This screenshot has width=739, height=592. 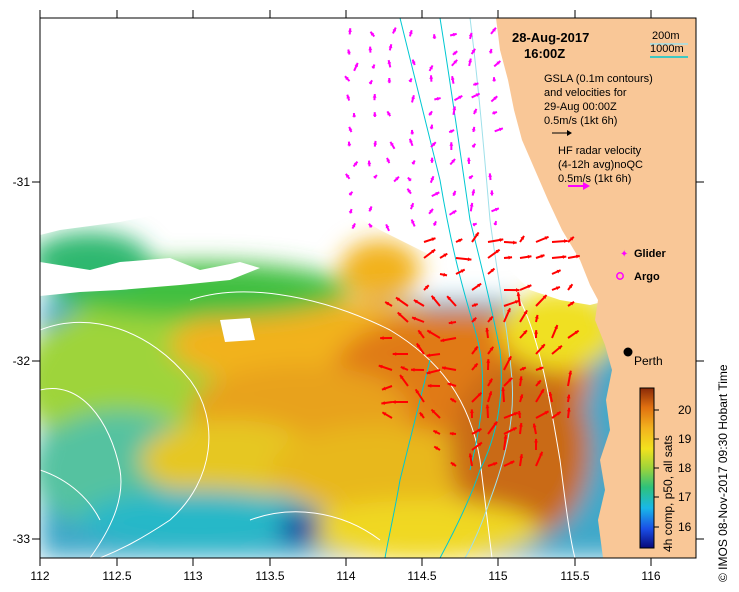 I want to click on colorbar-ticks: 16 17 18 19 20, so click(x=685, y=468).